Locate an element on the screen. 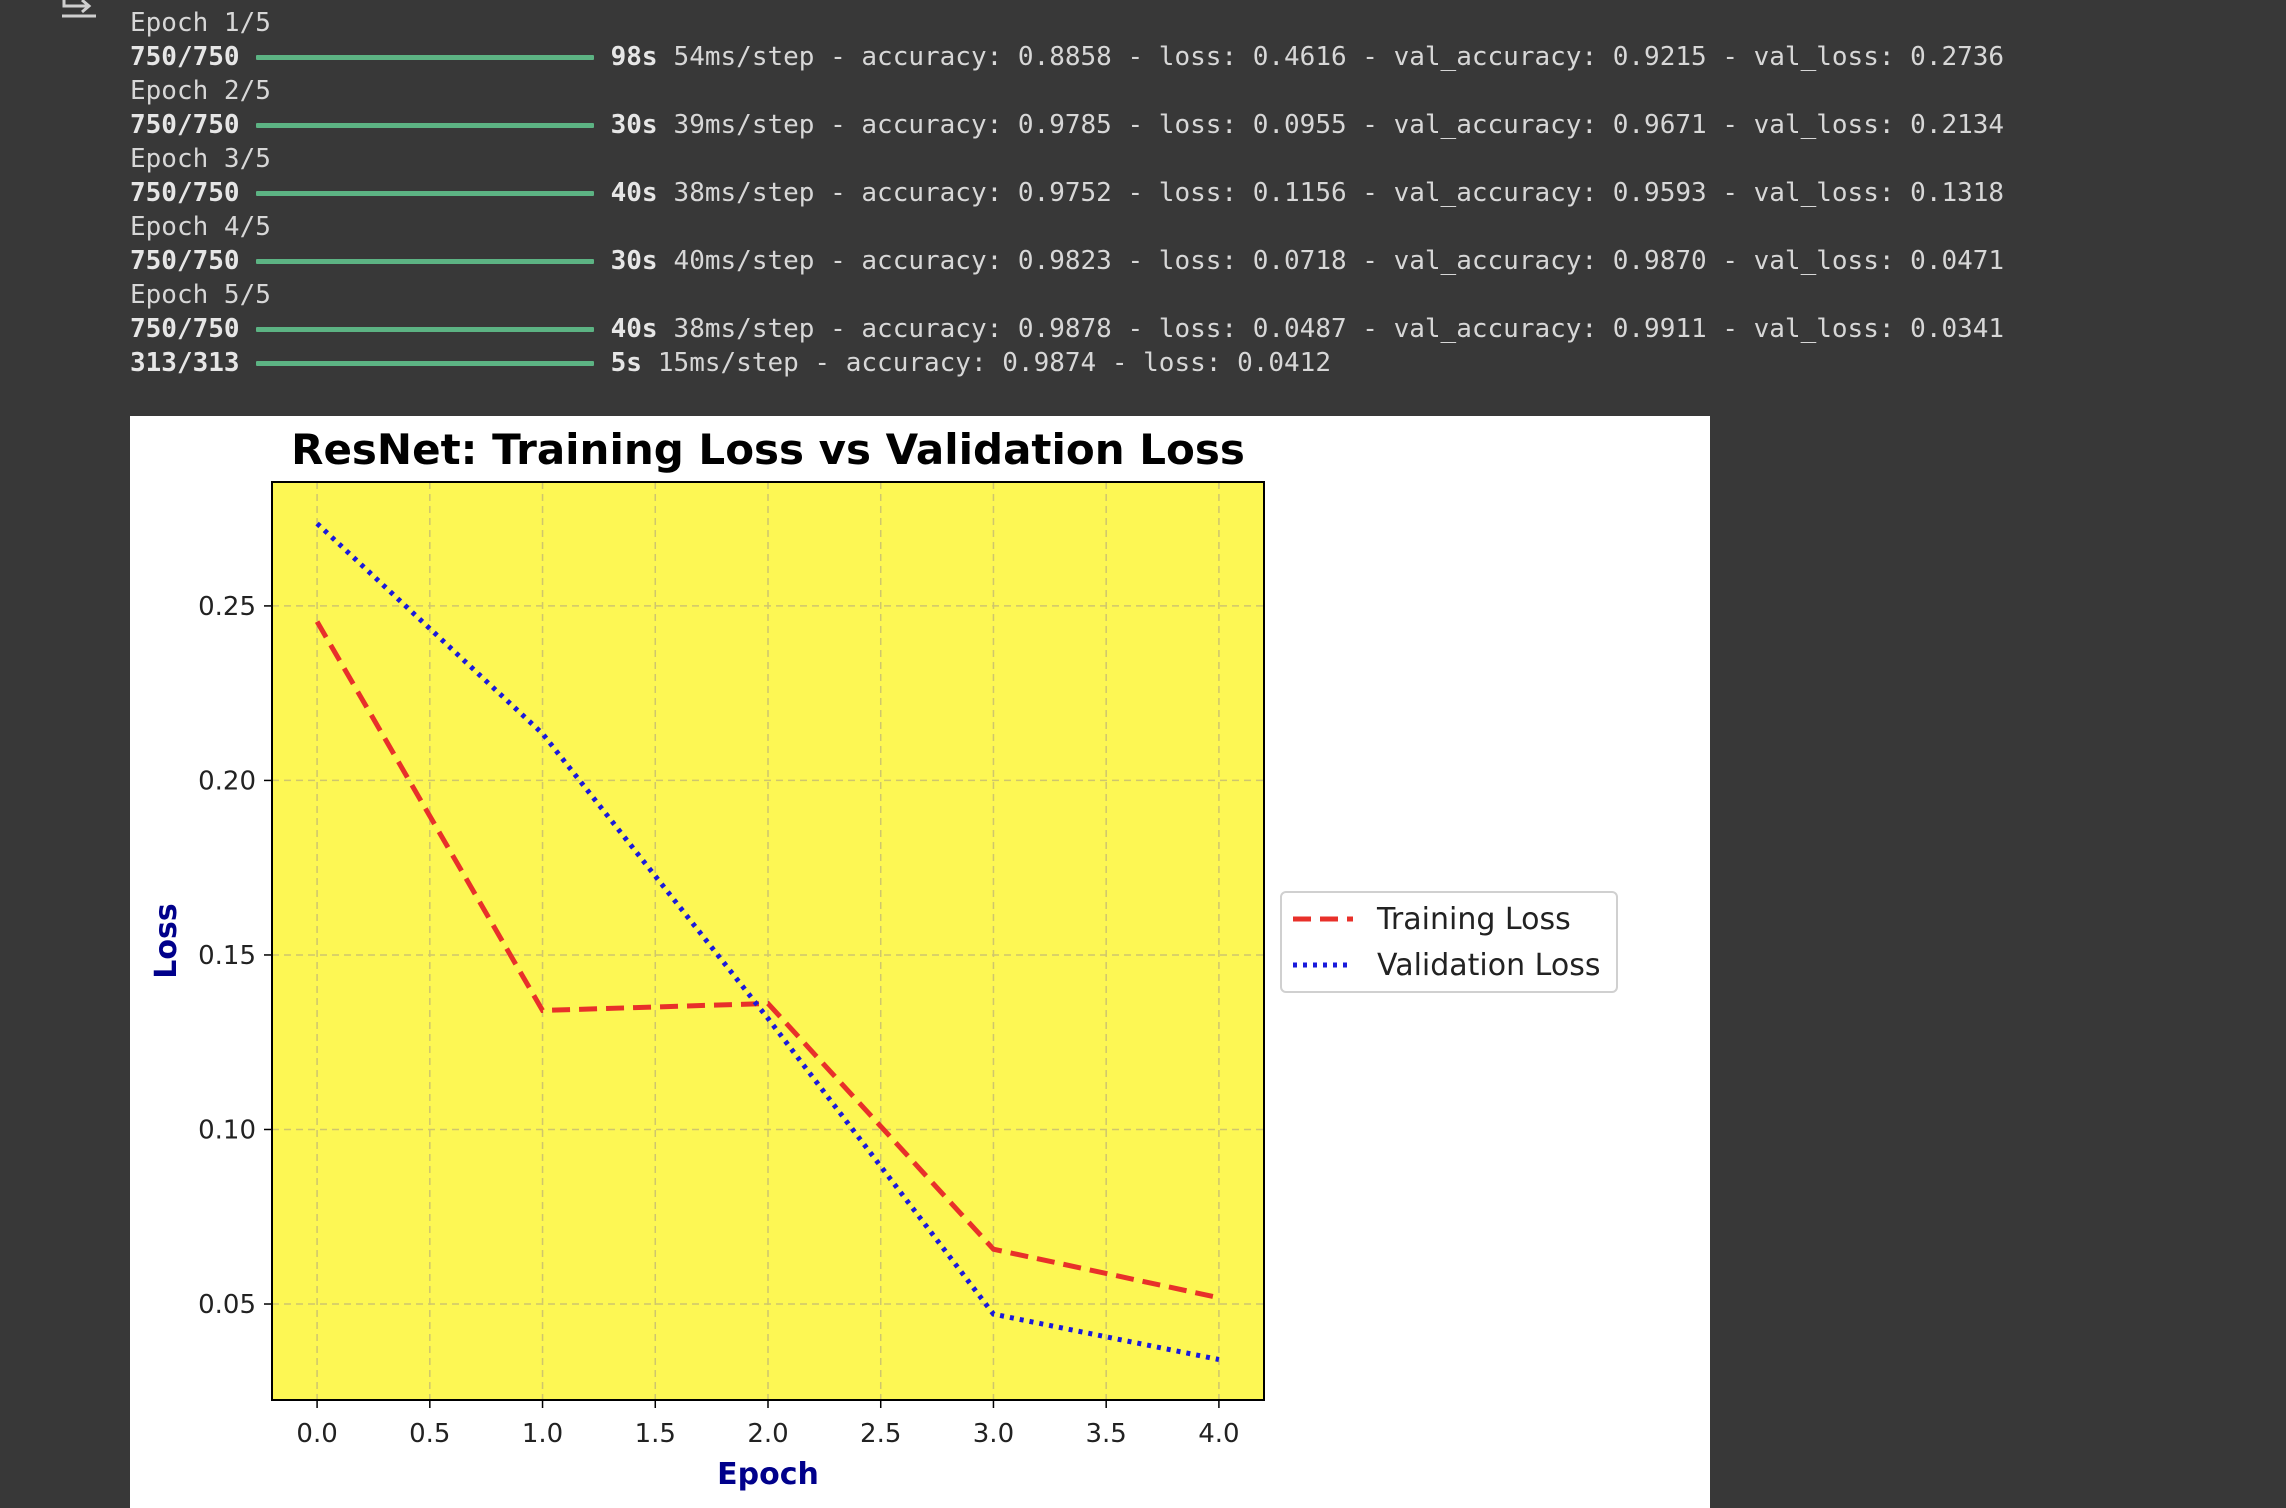  x-tick-label: 2.5 is located at coordinates (880, 1434).